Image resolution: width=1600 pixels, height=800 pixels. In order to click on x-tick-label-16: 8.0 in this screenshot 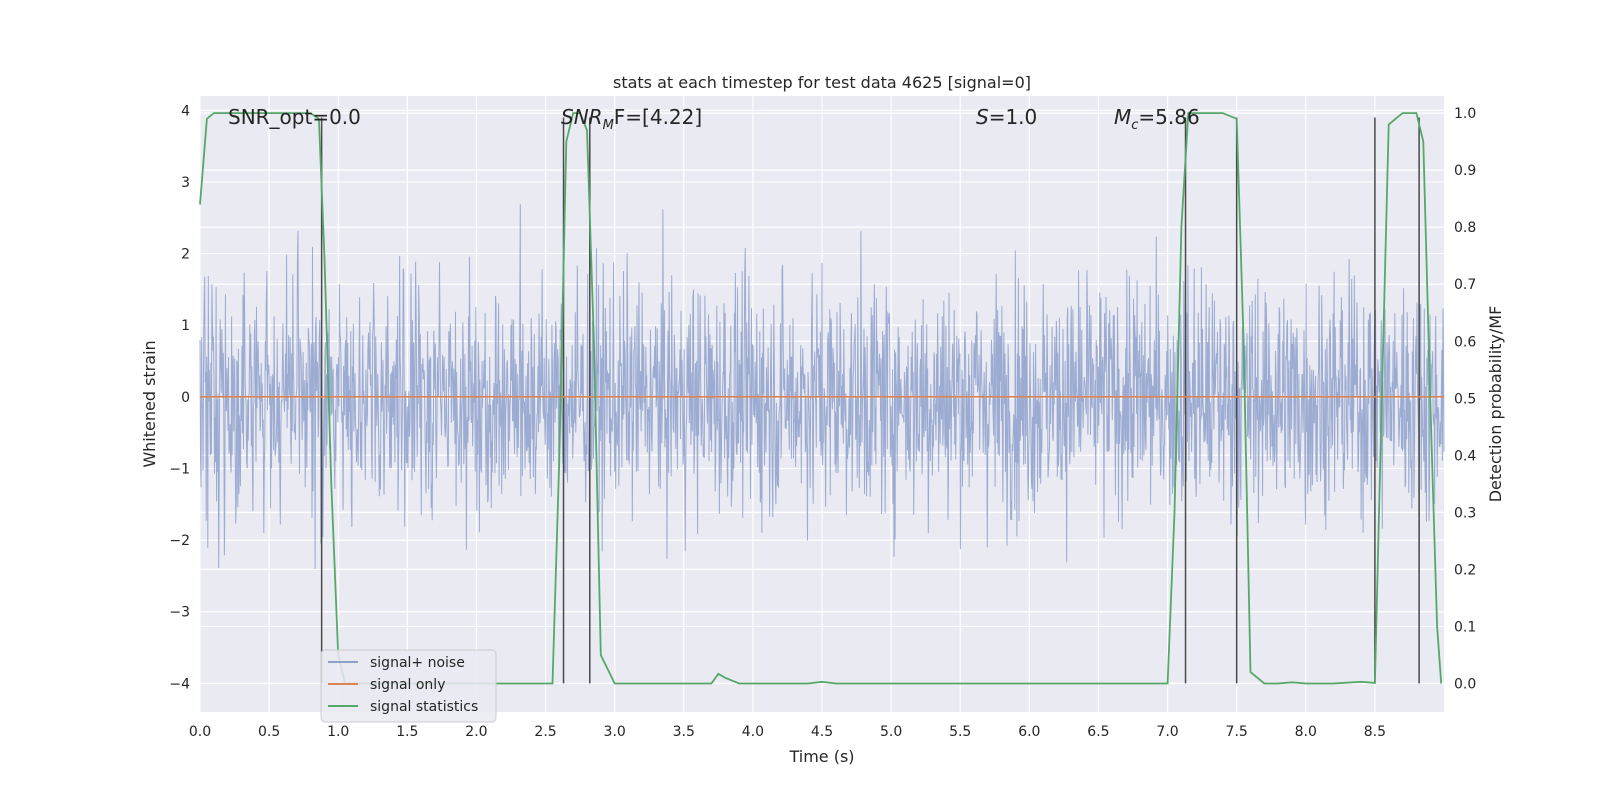, I will do `click(1306, 732)`.